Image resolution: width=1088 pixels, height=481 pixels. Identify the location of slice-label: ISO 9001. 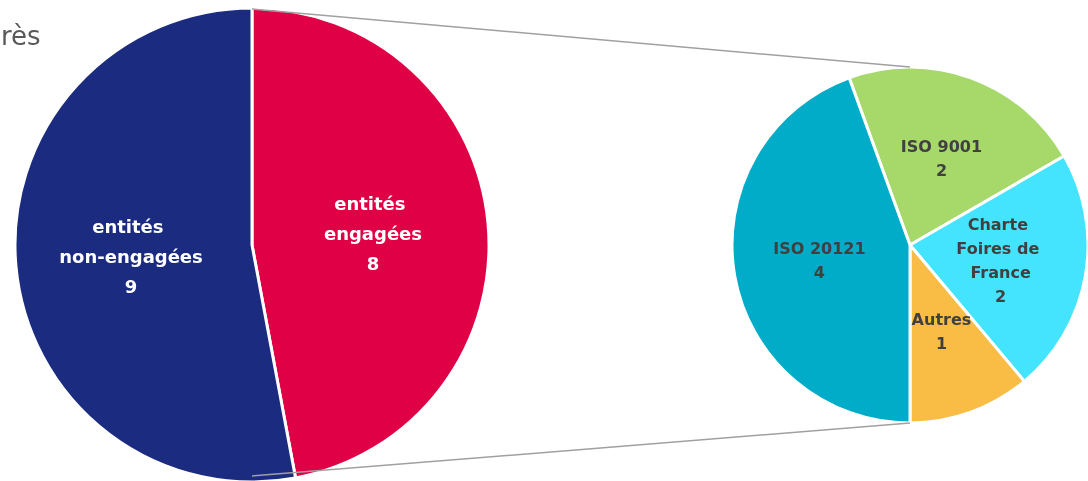
(941, 147).